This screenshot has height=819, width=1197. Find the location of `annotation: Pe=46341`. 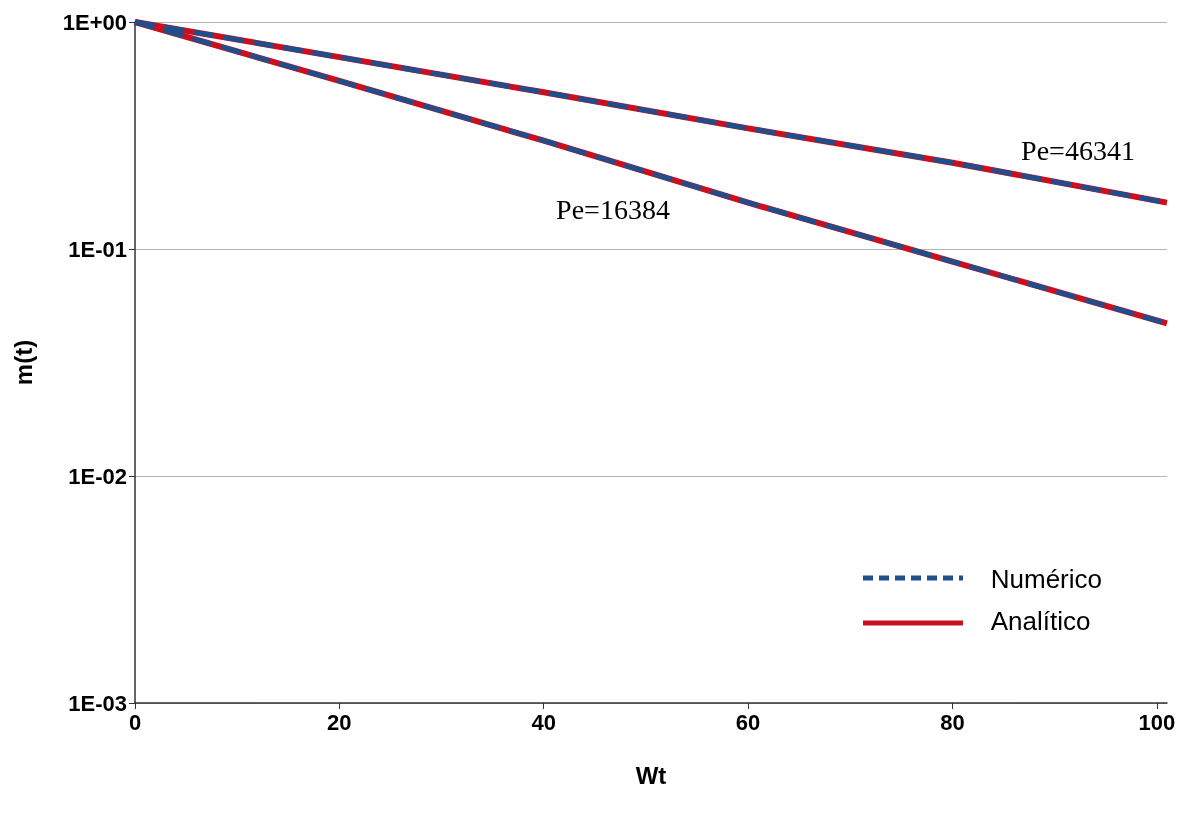

annotation: Pe=46341 is located at coordinates (1078, 150).